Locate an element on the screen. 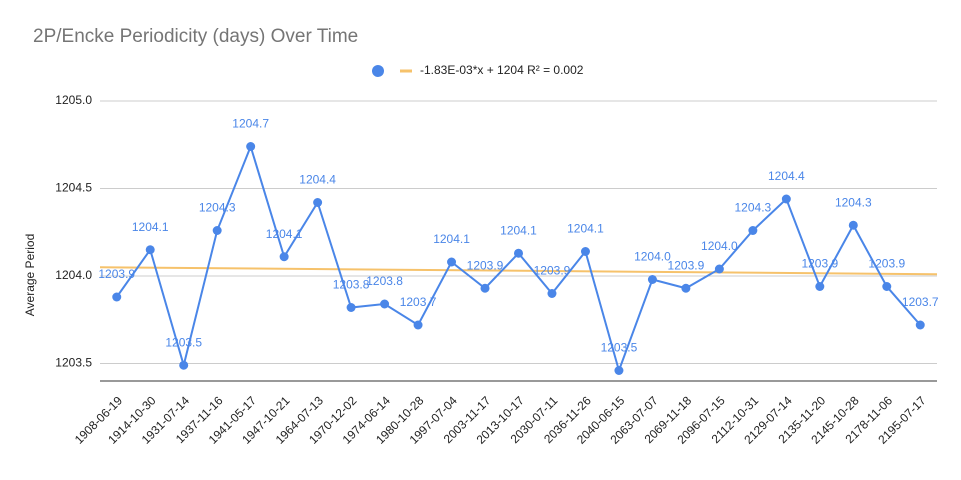 This screenshot has height=480, width=961. legend-label: -1.83E-03*x + 1204 R² = 0.002 is located at coordinates (502, 70).